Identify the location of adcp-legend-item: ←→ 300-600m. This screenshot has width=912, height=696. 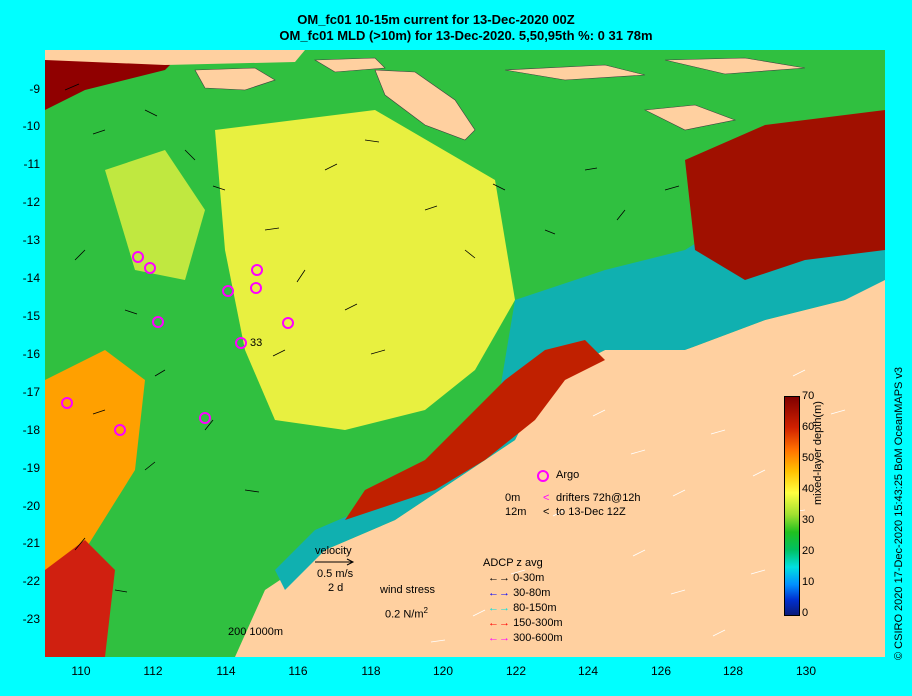
(525, 638).